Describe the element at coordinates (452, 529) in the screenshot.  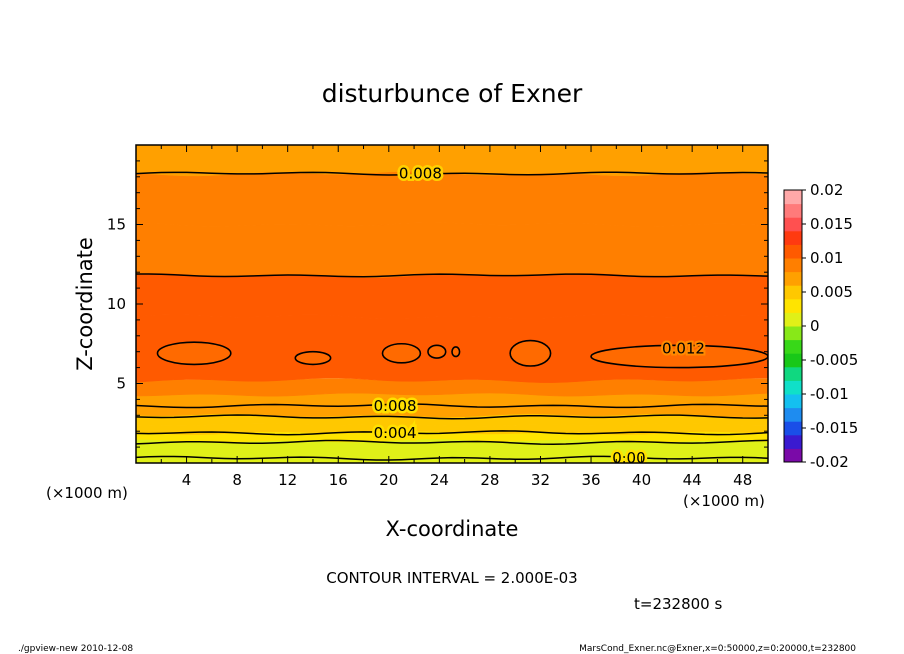
I see `x-axis-title: X-coordinate` at that location.